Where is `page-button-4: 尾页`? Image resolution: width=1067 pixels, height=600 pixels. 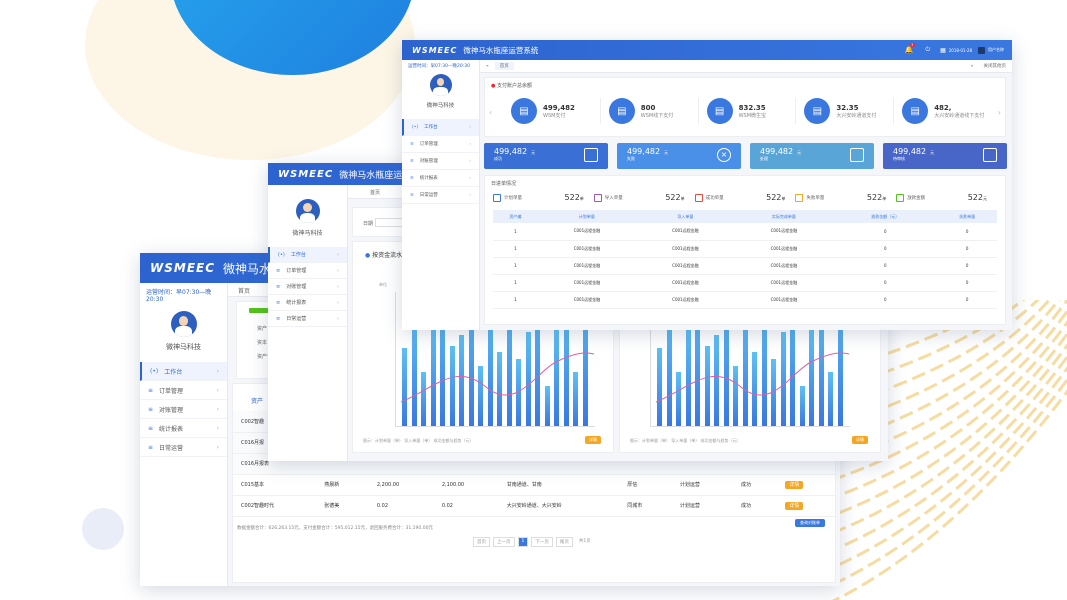
page-button-4: 尾页 is located at coordinates (564, 542).